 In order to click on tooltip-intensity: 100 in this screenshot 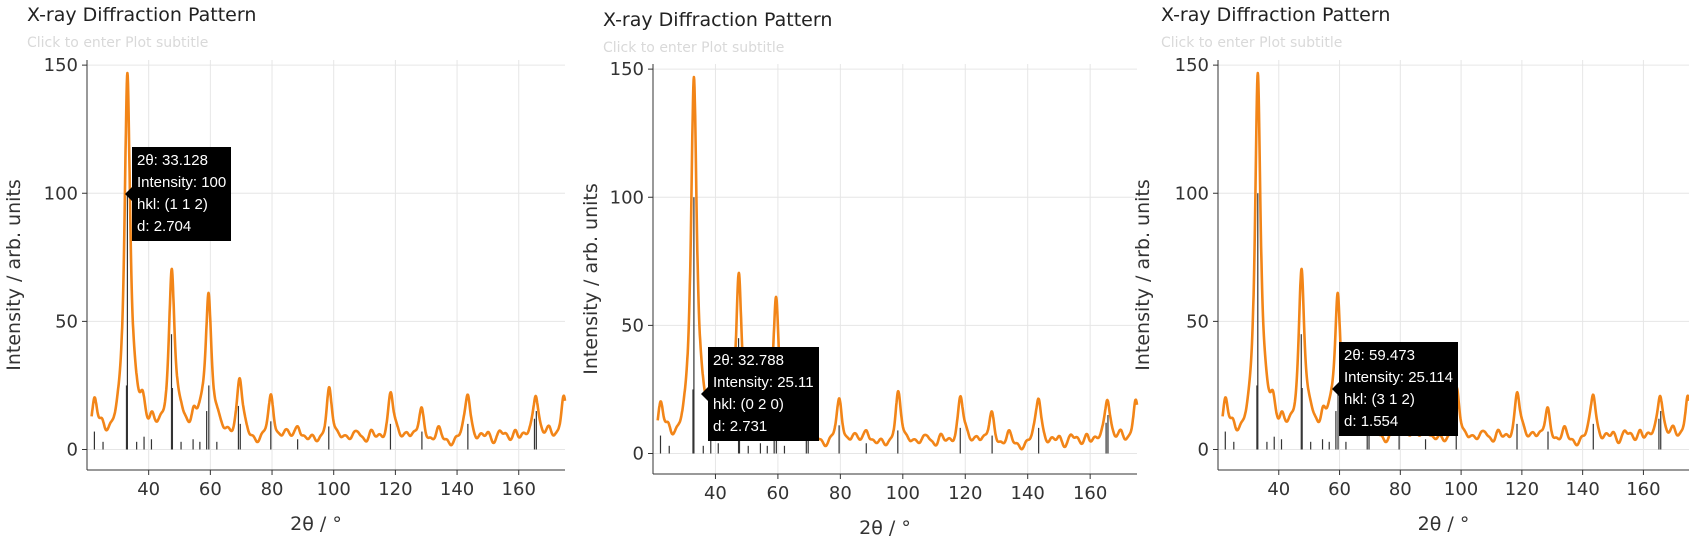, I will do `click(214, 182)`.